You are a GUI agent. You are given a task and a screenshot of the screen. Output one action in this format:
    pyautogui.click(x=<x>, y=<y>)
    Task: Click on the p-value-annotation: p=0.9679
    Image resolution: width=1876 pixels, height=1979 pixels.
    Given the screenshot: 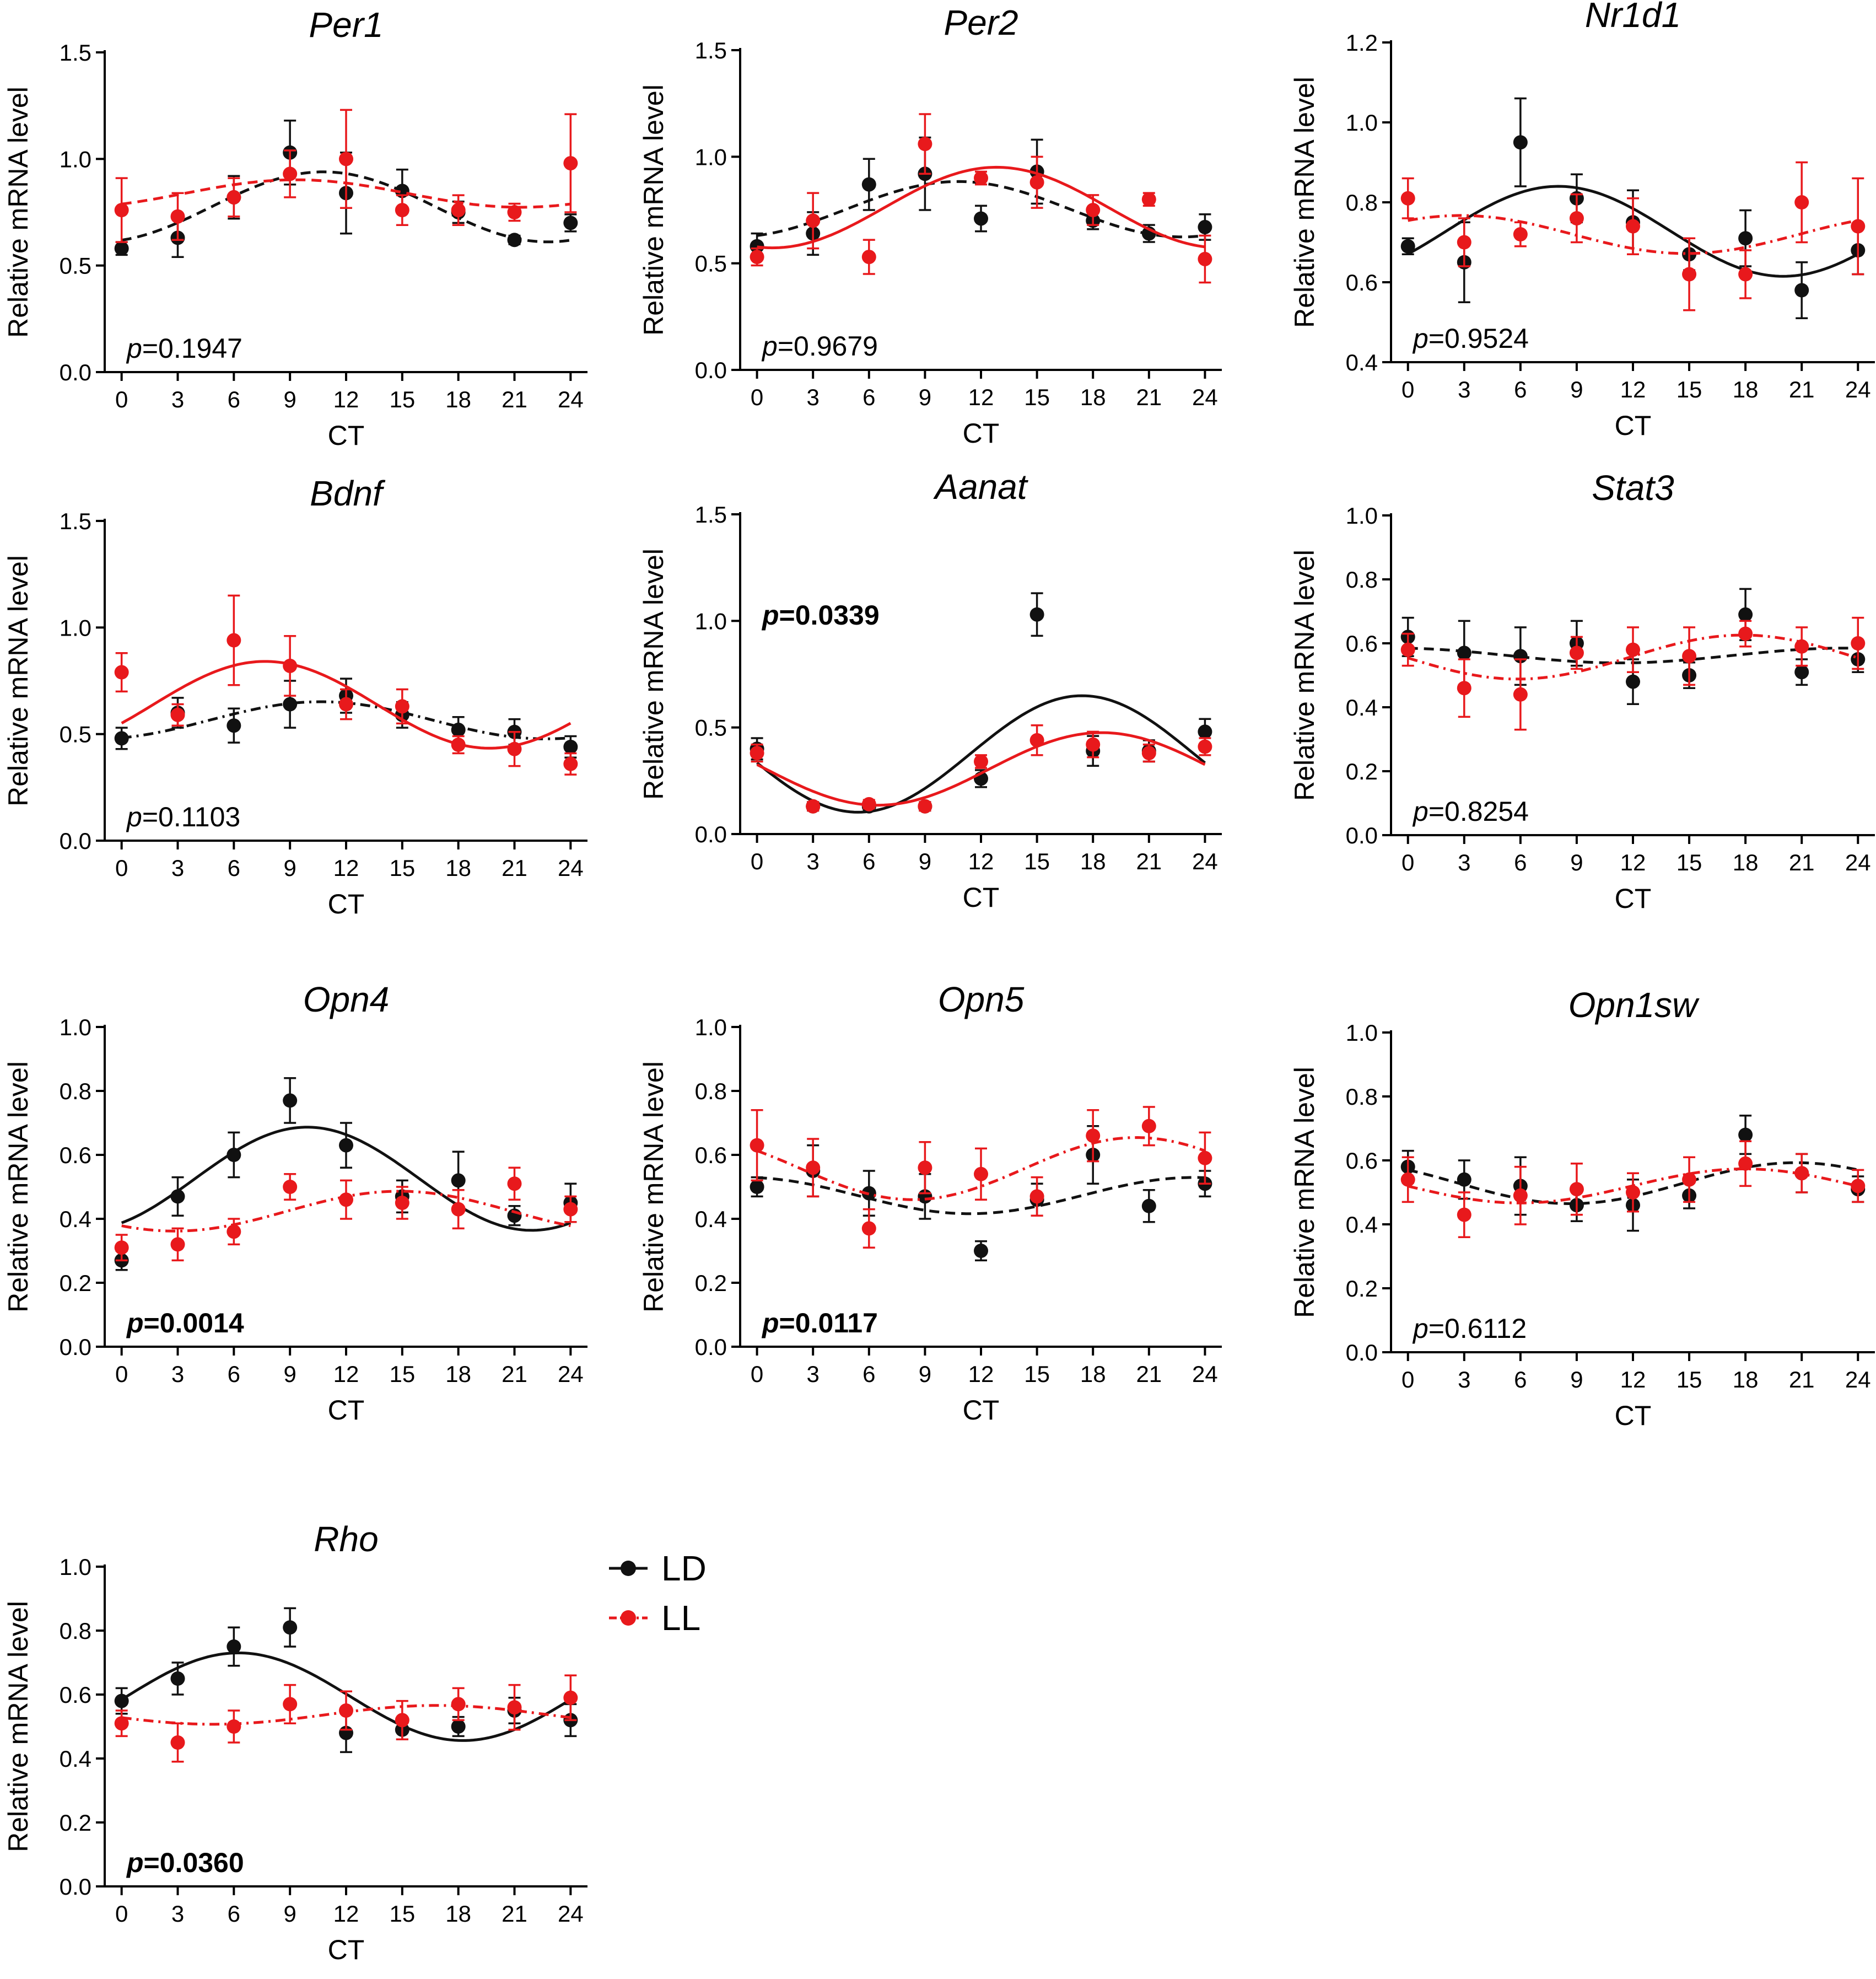 What is the action you would take?
    pyautogui.click(x=819, y=346)
    